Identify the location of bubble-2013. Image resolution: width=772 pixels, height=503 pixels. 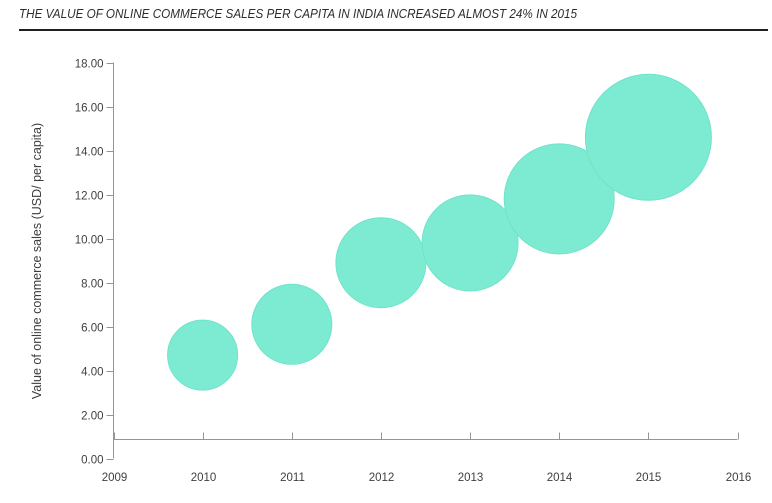
(470, 243).